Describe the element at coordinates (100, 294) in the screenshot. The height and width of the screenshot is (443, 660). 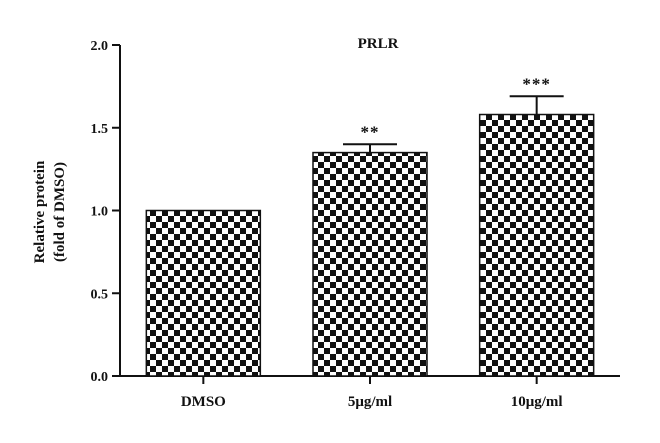
I see `y-tick-label: 0.5` at that location.